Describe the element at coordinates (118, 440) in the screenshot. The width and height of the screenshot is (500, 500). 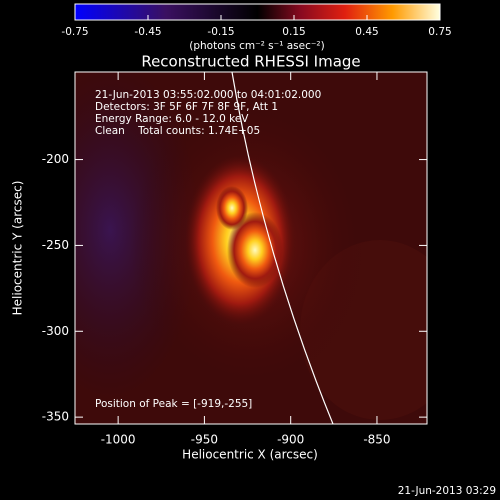
I see `x-tick-label: -1000` at that location.